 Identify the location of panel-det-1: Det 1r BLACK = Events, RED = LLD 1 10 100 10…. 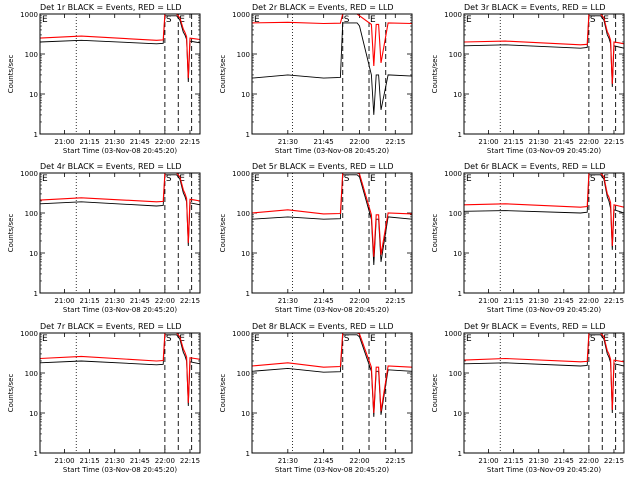
(104, 79).